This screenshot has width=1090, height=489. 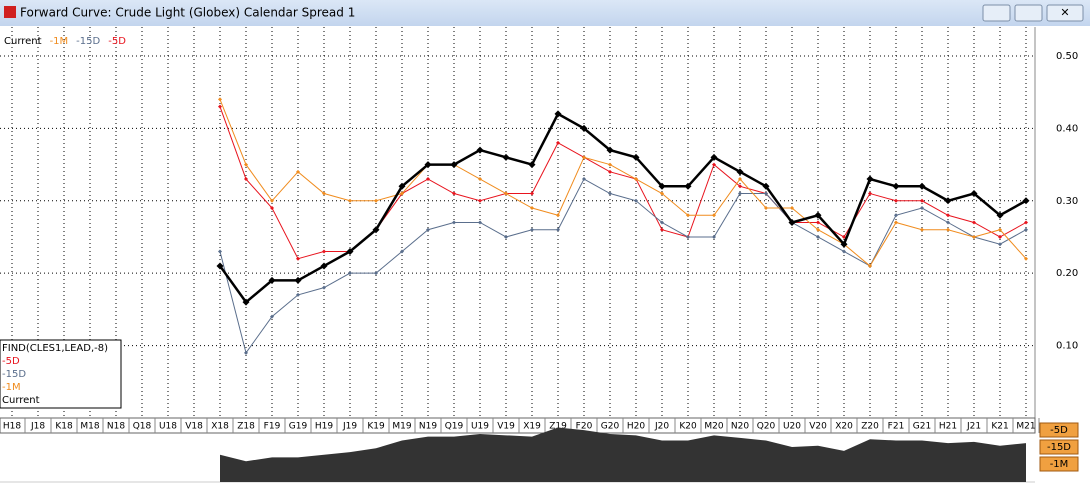 What do you see at coordinates (506, 427) in the screenshot?
I see `x-tick-label: V19` at bounding box center [506, 427].